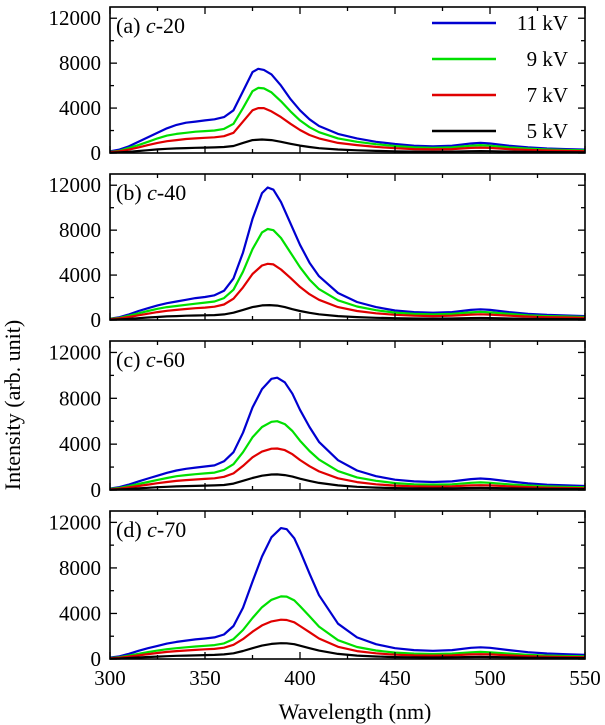 The image size is (605, 725). Describe the element at coordinates (542, 23) in the screenshot. I see `legend-label-11-kv: 11 kV` at that location.